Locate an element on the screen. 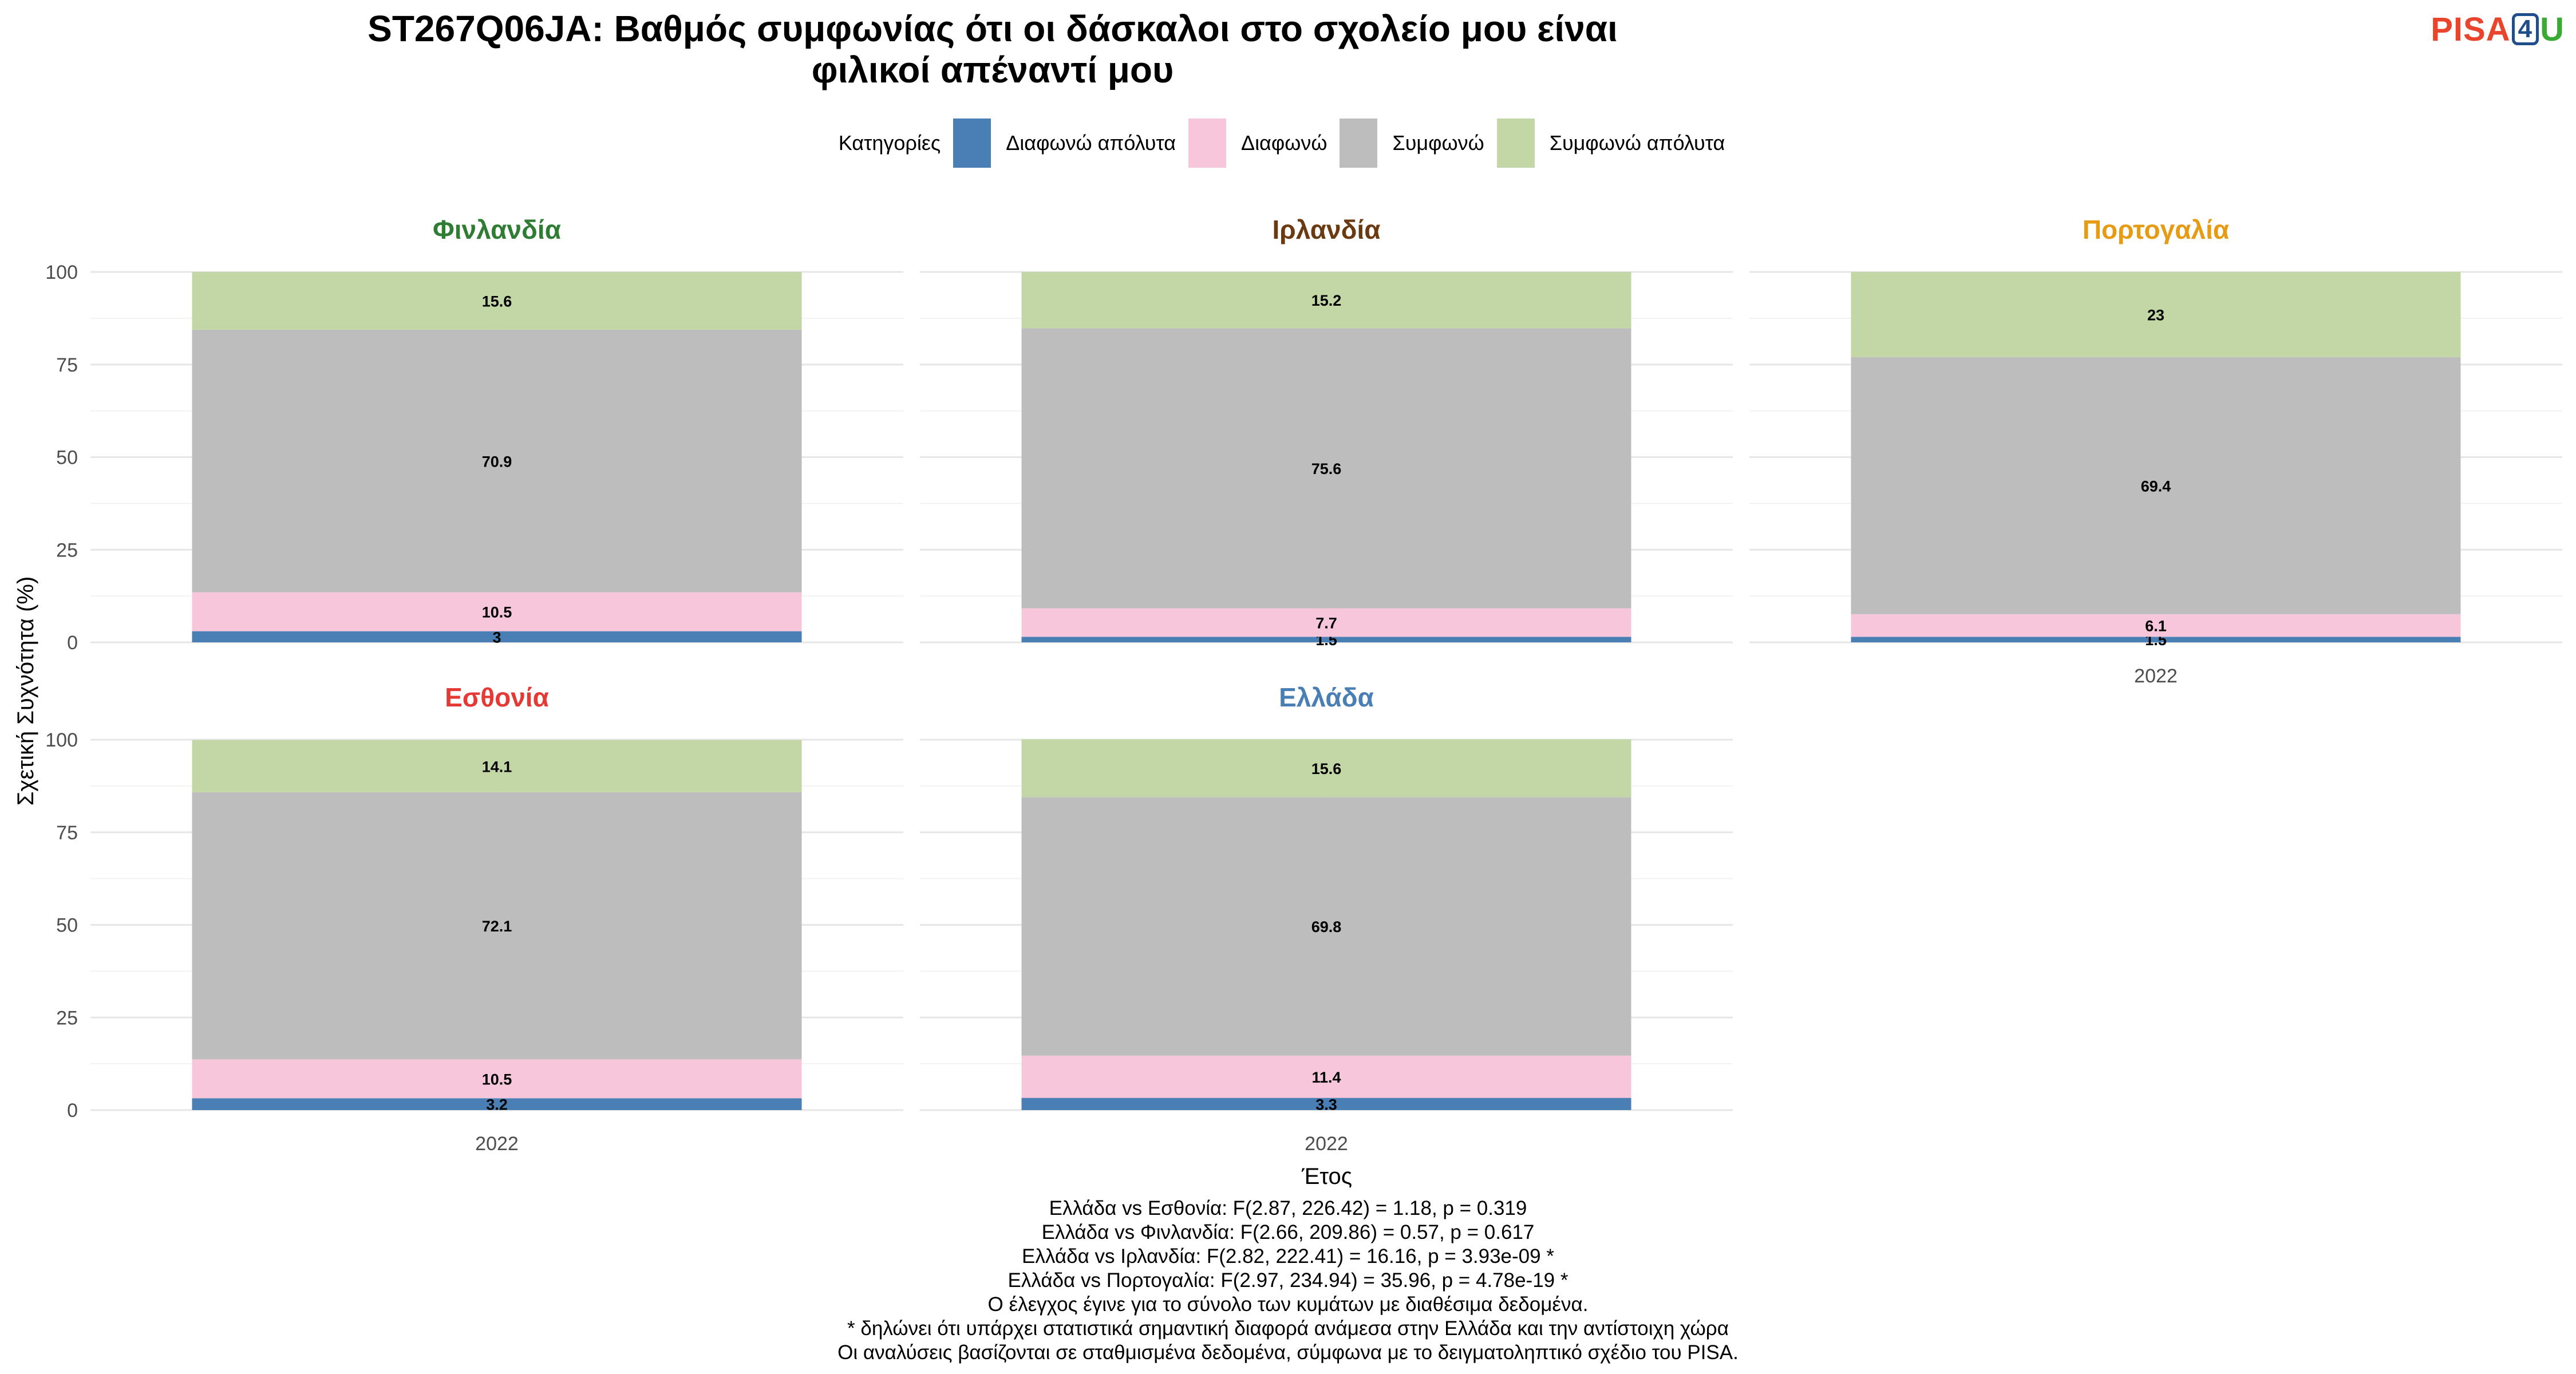 The image size is (2576, 1374). pisa4u-logo: PISA 4 U is located at coordinates (2498, 30).